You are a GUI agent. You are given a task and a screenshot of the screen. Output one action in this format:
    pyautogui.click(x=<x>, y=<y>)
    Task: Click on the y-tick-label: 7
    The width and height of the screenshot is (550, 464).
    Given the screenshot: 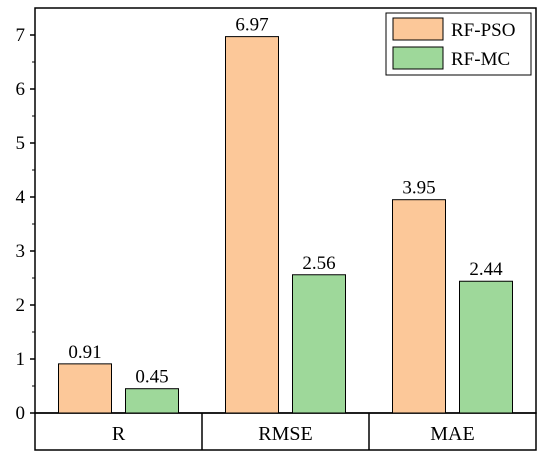 What is the action you would take?
    pyautogui.click(x=21, y=35)
    